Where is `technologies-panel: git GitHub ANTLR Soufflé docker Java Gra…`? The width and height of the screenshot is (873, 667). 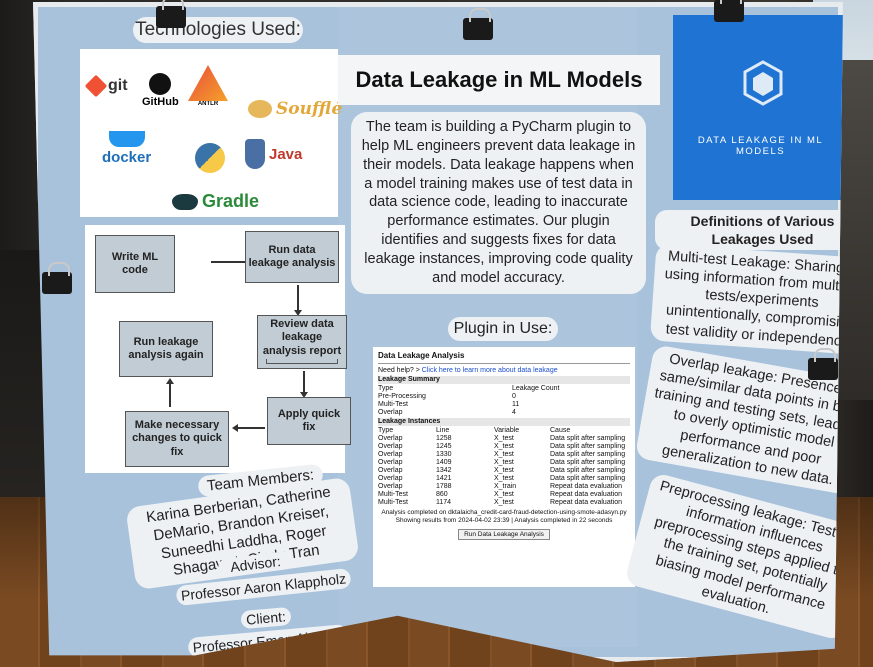
technologies-panel: git GitHub ANTLR Soufflé docker Java Gra… is located at coordinates (211, 133).